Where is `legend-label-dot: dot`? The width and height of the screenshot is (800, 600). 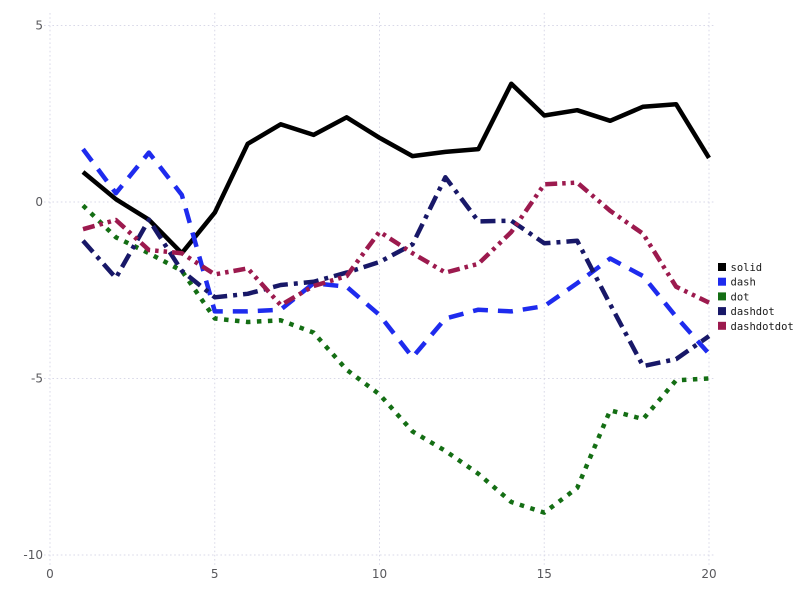
legend-label-dot: dot is located at coordinates (740, 297).